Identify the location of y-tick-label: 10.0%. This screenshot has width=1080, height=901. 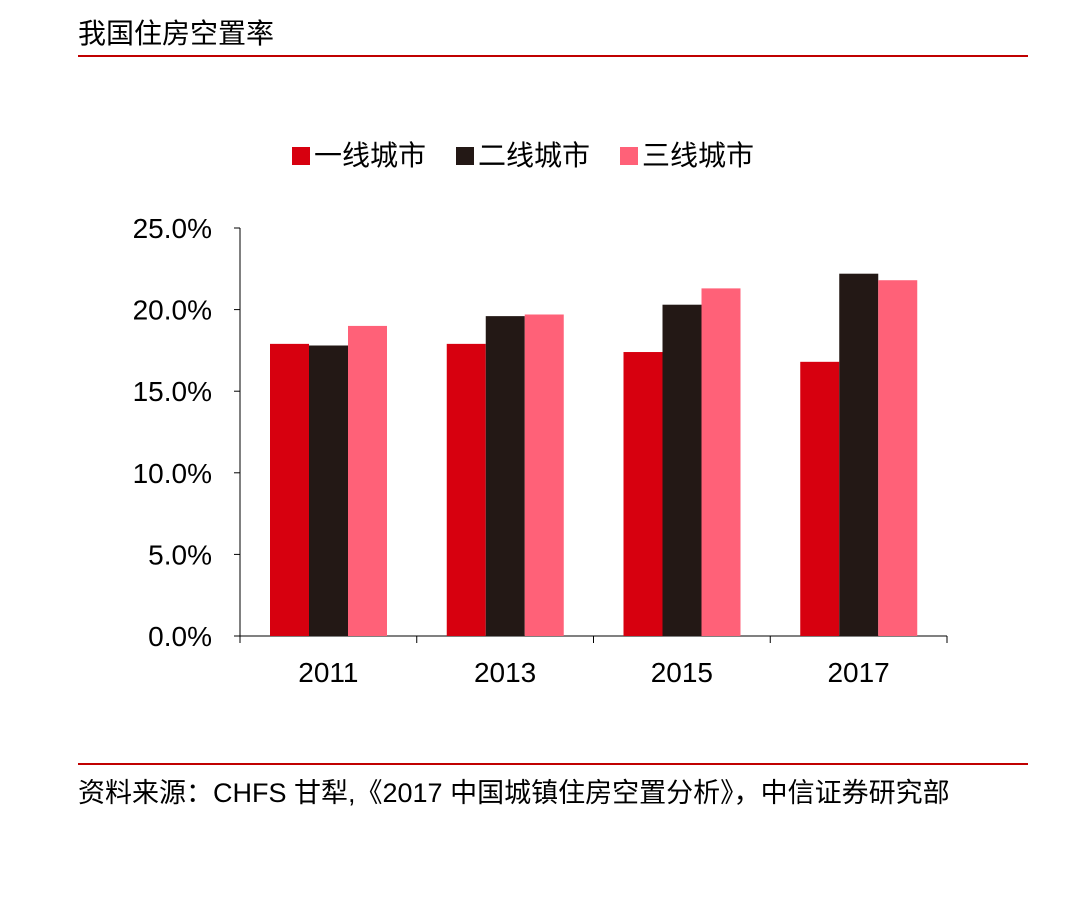
(172, 473).